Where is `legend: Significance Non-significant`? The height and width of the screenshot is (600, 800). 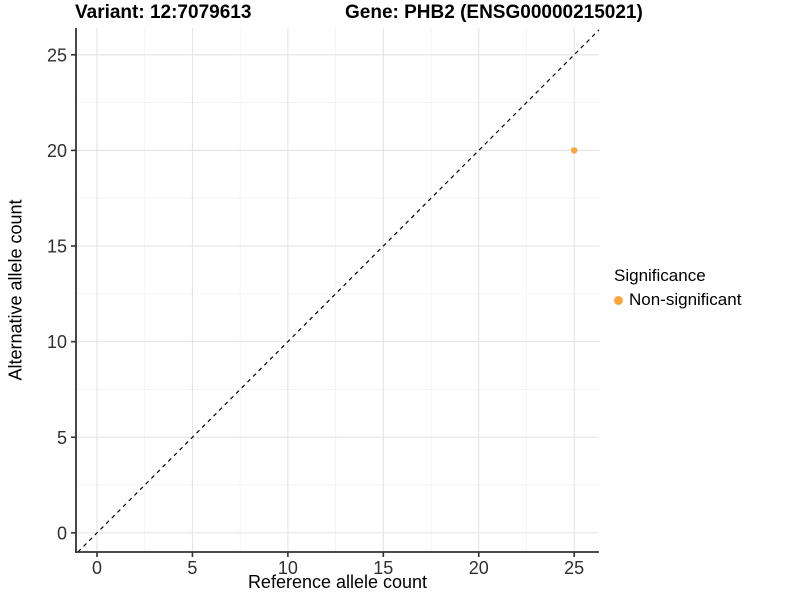 legend: Significance Non-significant is located at coordinates (677, 288).